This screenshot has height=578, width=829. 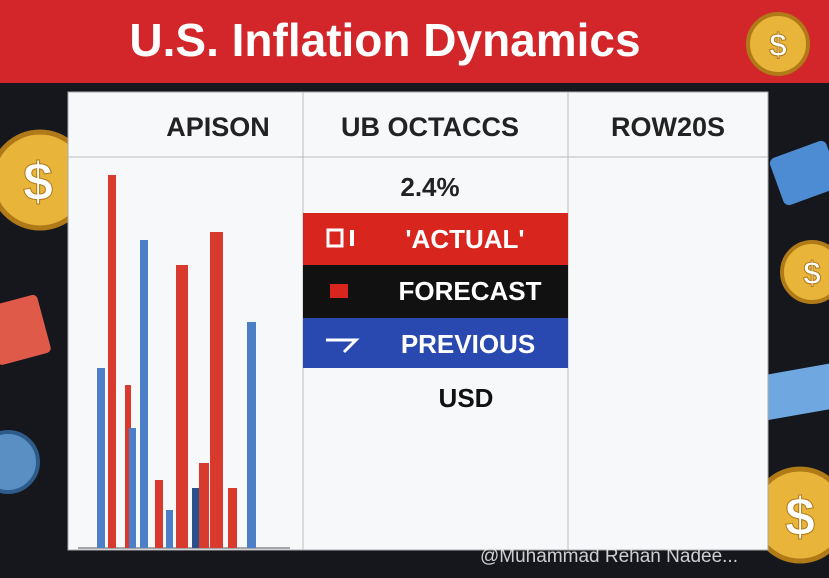 What do you see at coordinates (20, 462) in the screenshot?
I see `coin-blue` at bounding box center [20, 462].